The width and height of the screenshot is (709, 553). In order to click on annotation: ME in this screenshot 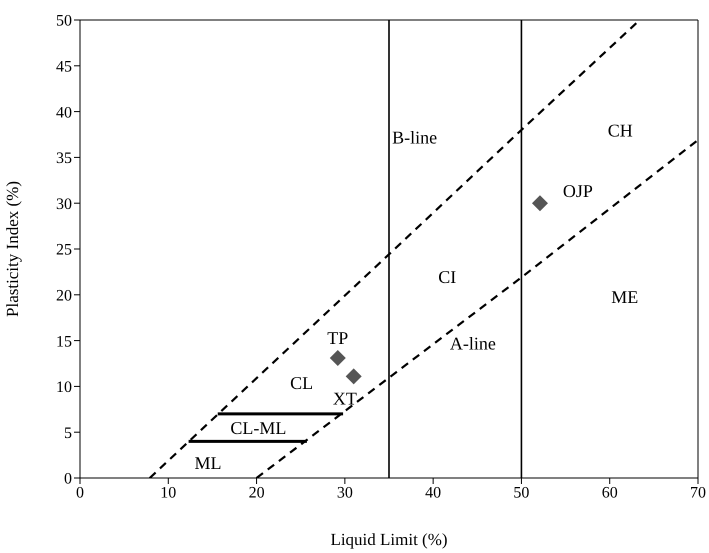, I will do `click(624, 297)`.